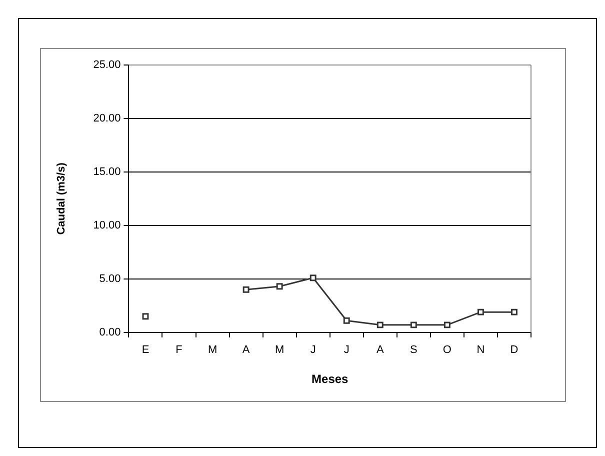 The image size is (605, 456). What do you see at coordinates (330, 379) in the screenshot?
I see `x-axis-title: Meses` at bounding box center [330, 379].